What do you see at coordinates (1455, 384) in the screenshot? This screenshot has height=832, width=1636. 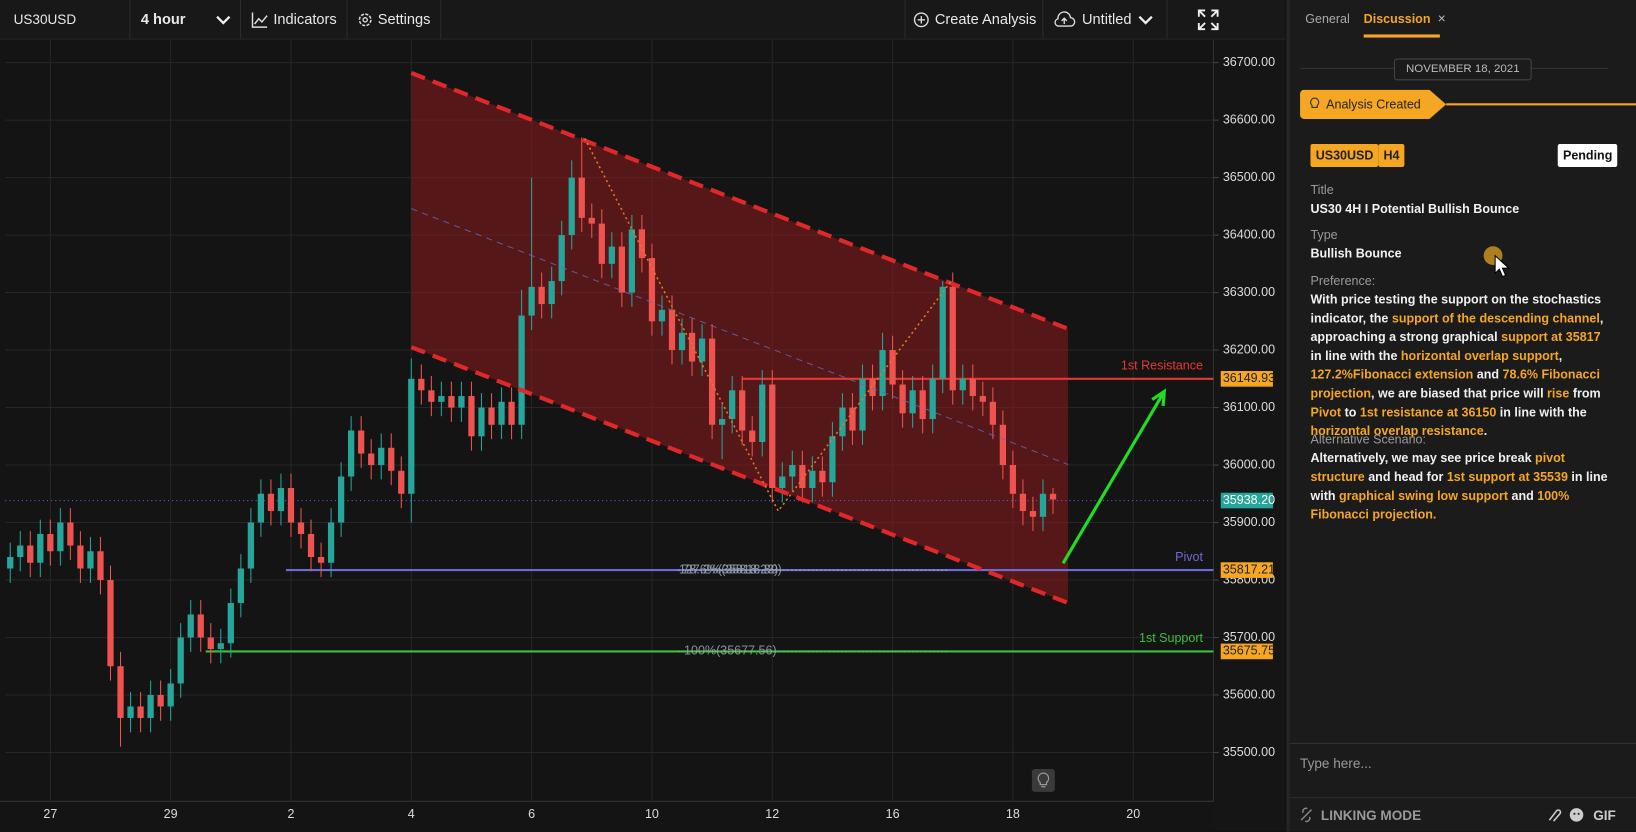 I see `highlight-text: 78.6% Fibonacci projection` at bounding box center [1455, 384].